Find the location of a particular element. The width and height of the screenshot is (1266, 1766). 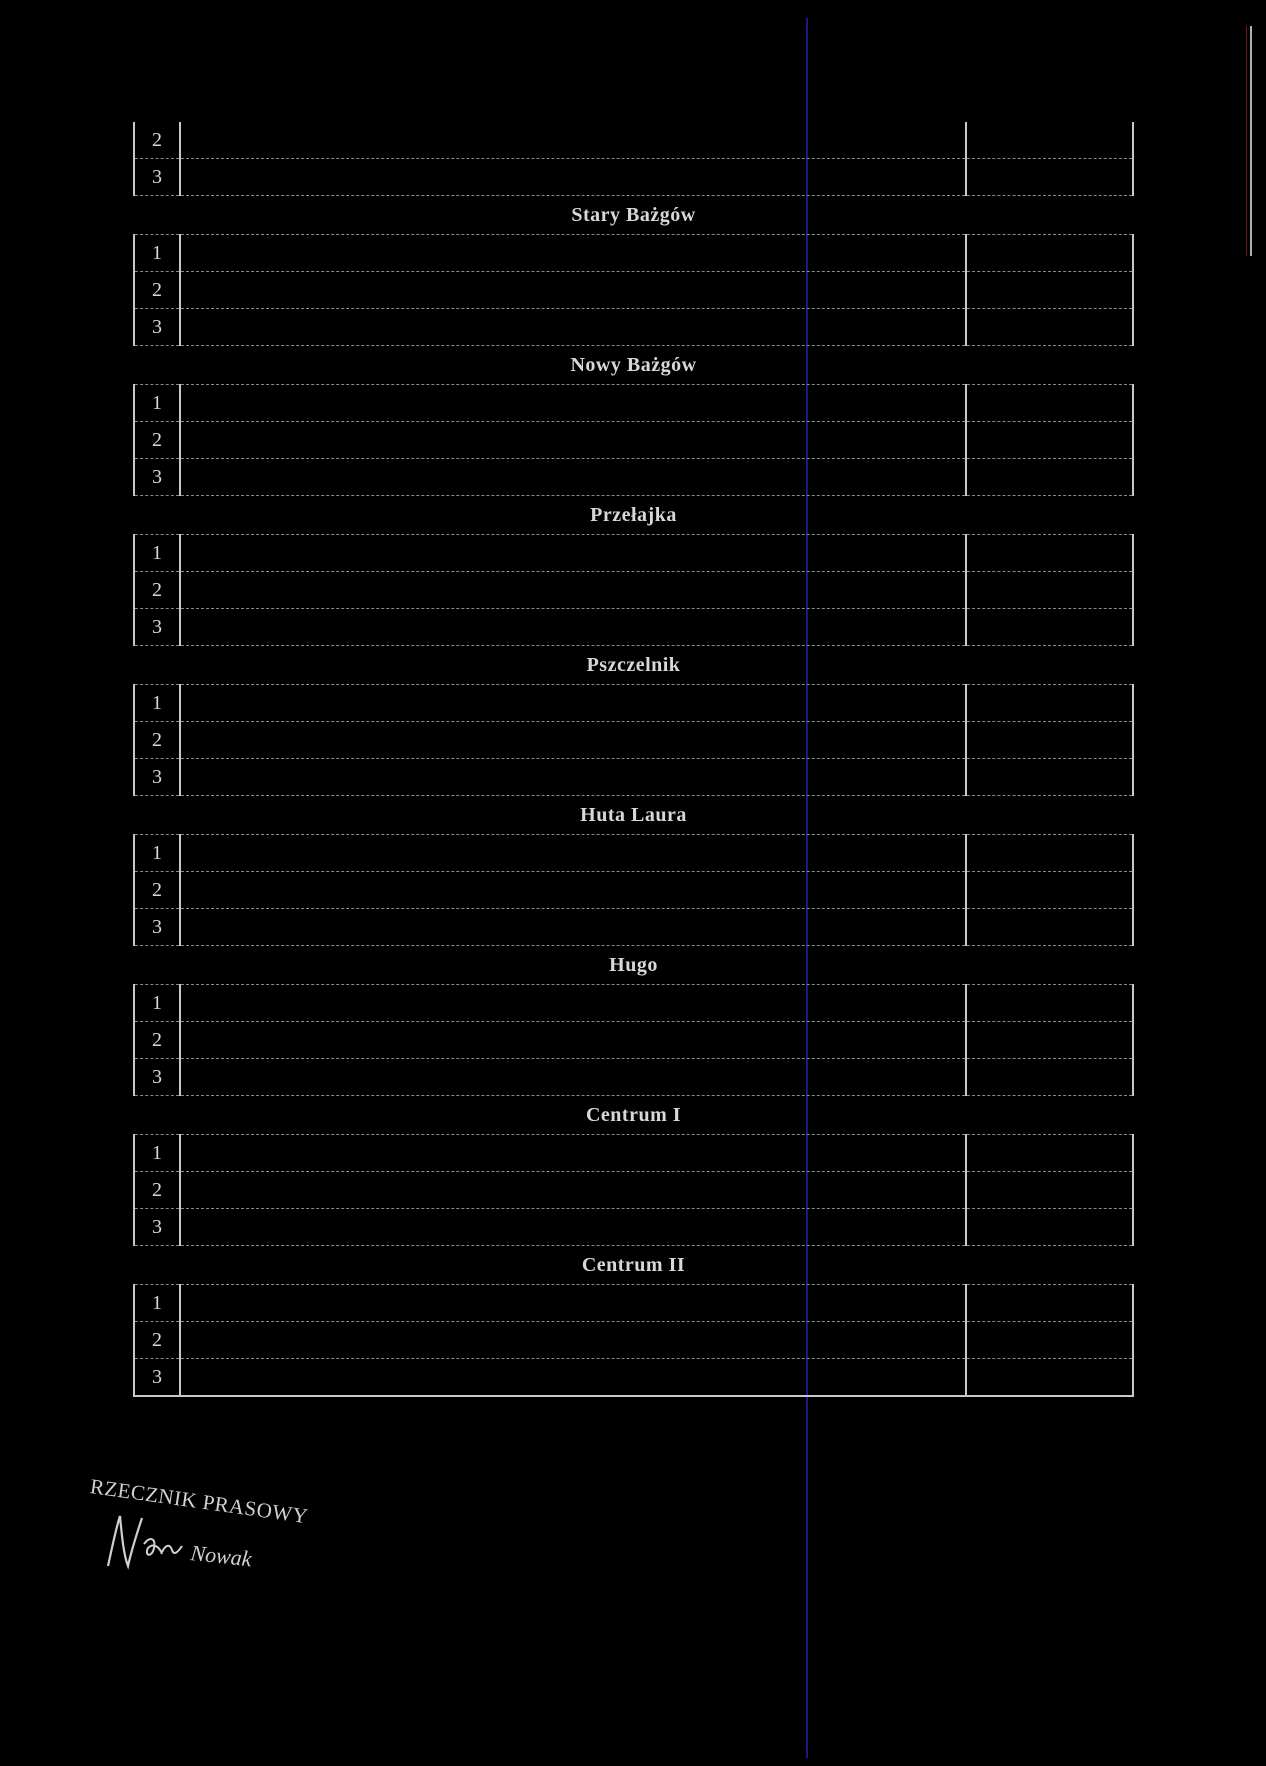

handwritten-signature: Nowak is located at coordinates (180, 1543).